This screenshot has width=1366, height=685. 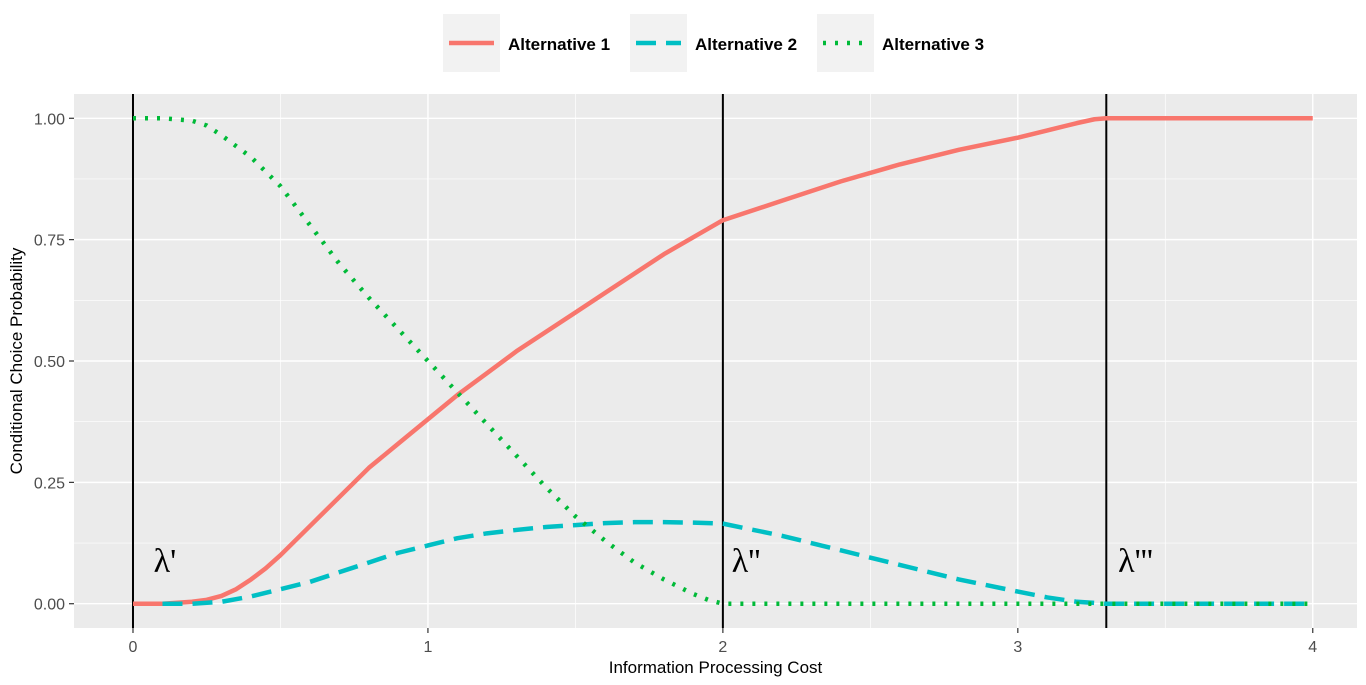 I want to click on y-tick-label: 0.00, so click(x=49, y=605).